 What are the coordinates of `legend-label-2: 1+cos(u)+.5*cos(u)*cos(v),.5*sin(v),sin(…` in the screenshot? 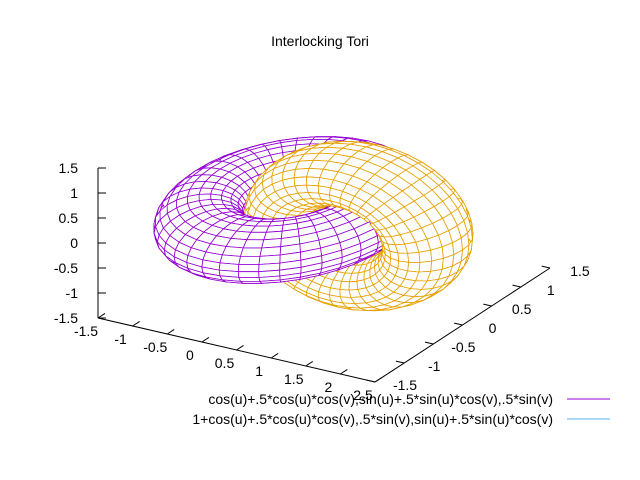 It's located at (372, 419).